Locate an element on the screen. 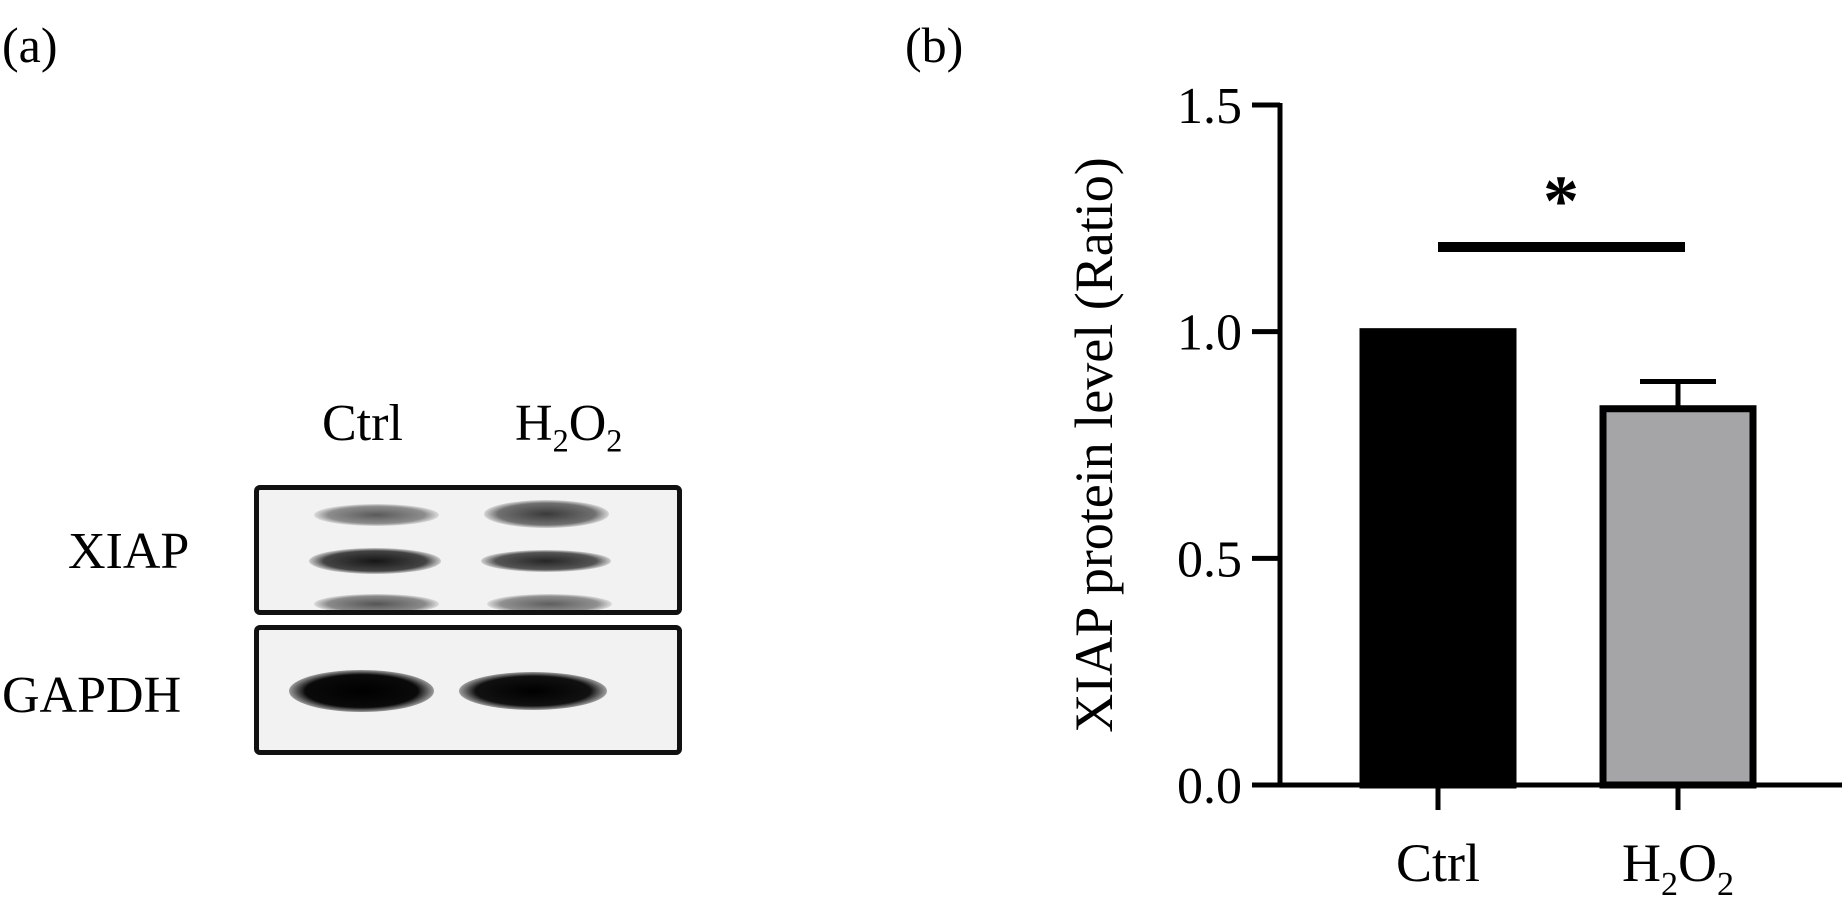  xiap-band-h2o2-upper is located at coordinates (546, 514).